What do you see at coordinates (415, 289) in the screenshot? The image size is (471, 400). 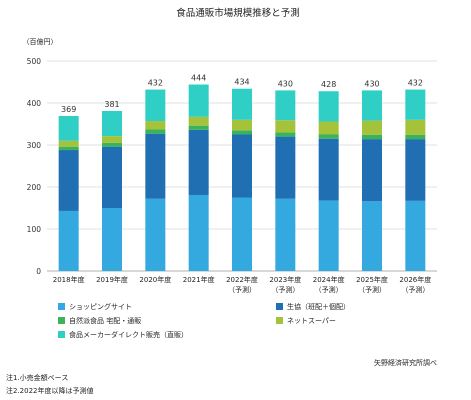 I see `x-tick-label-8-1: （予測）` at bounding box center [415, 289].